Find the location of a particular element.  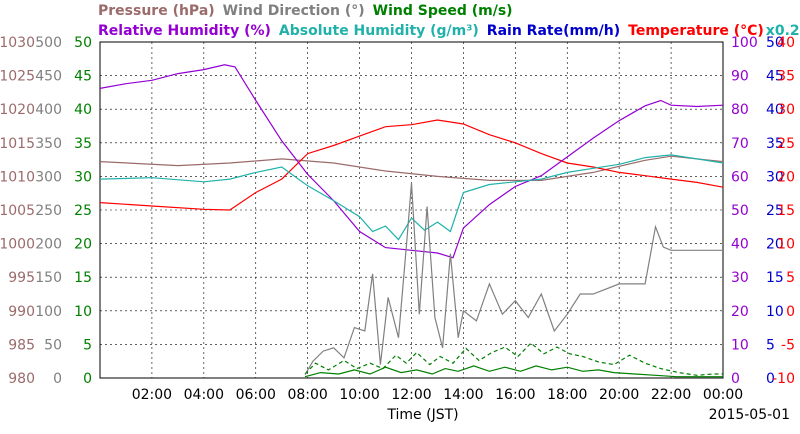

y-tick-label-temperature: 10 is located at coordinates (786, 245).